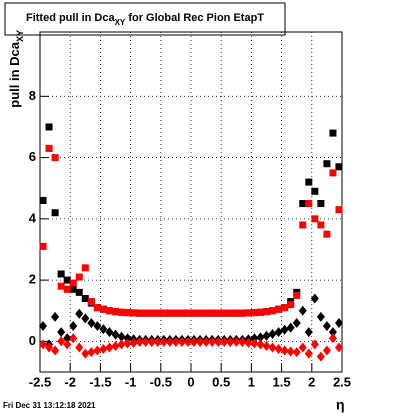 The width and height of the screenshot is (400, 414). Describe the element at coordinates (120, 22) in the screenshot. I see `title-subscript: XY` at that location.